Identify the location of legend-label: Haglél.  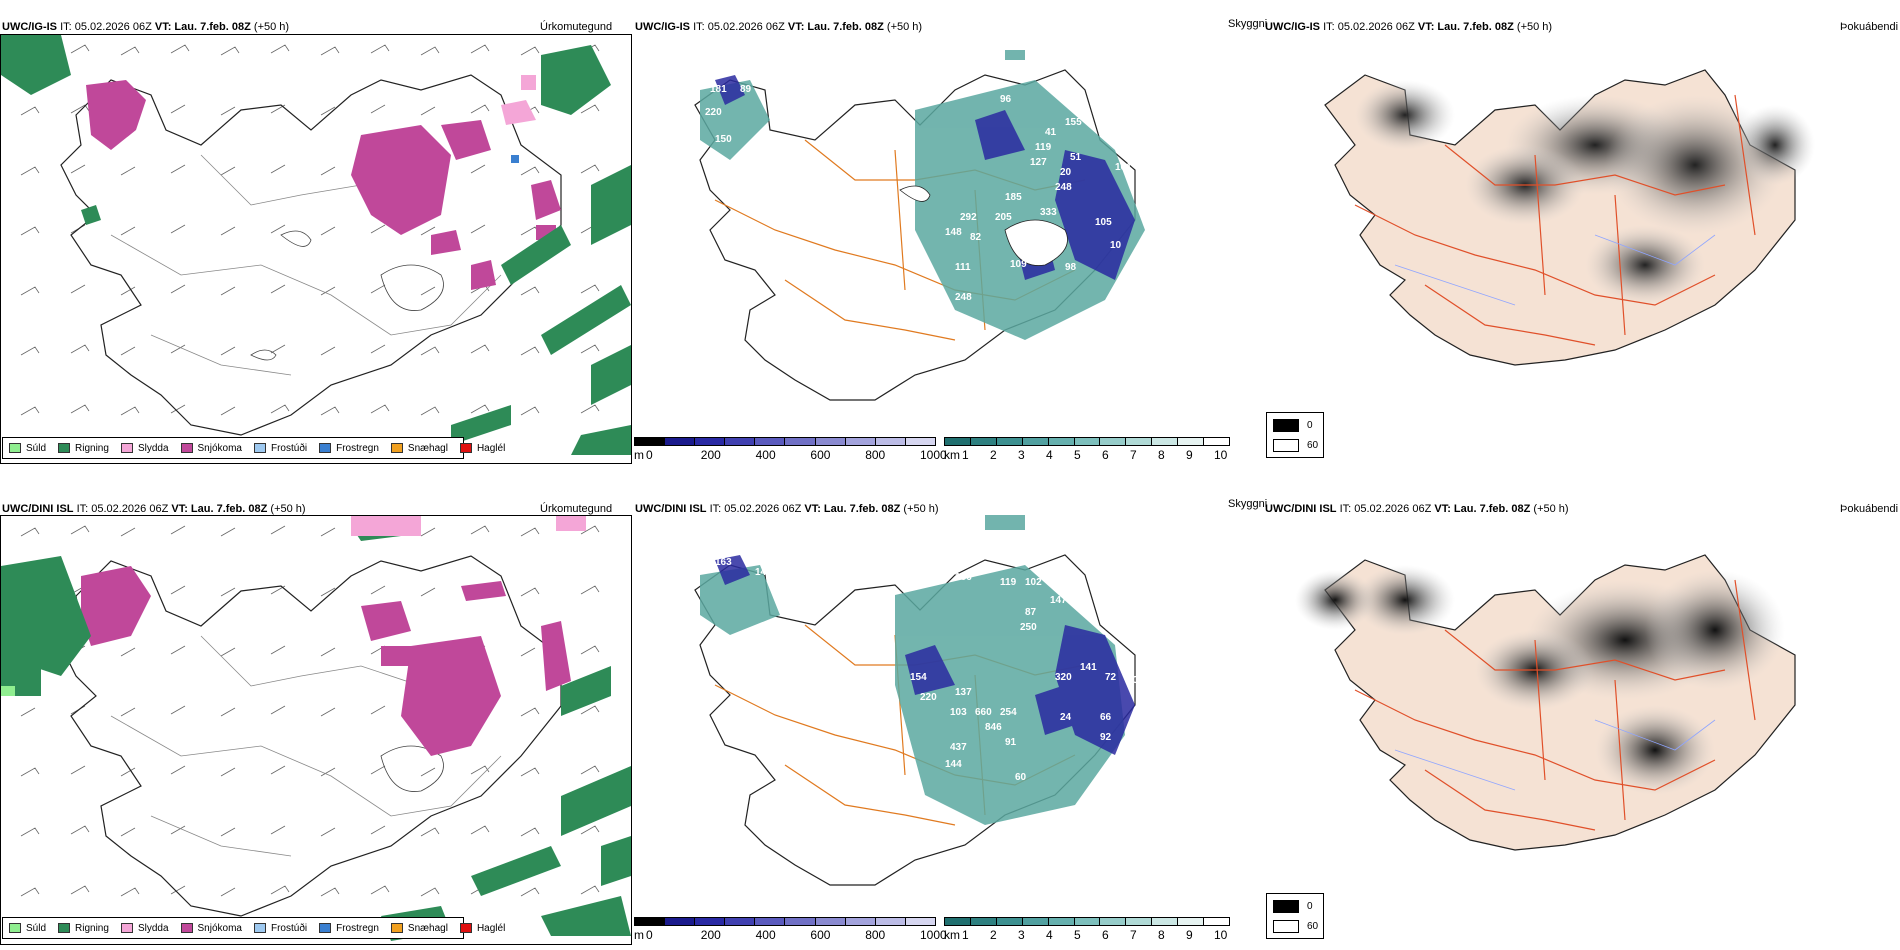
(491, 448).